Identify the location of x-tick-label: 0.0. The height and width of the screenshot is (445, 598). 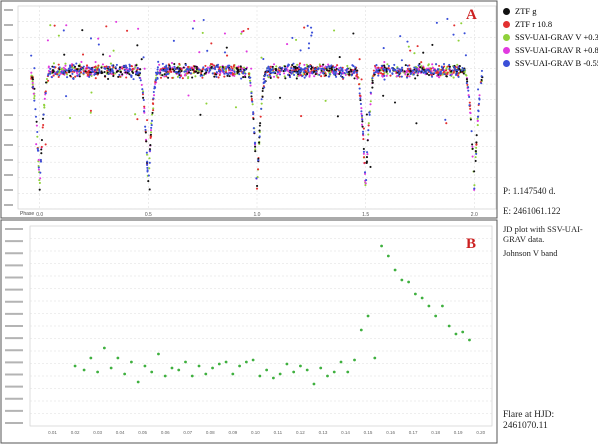
(39, 215).